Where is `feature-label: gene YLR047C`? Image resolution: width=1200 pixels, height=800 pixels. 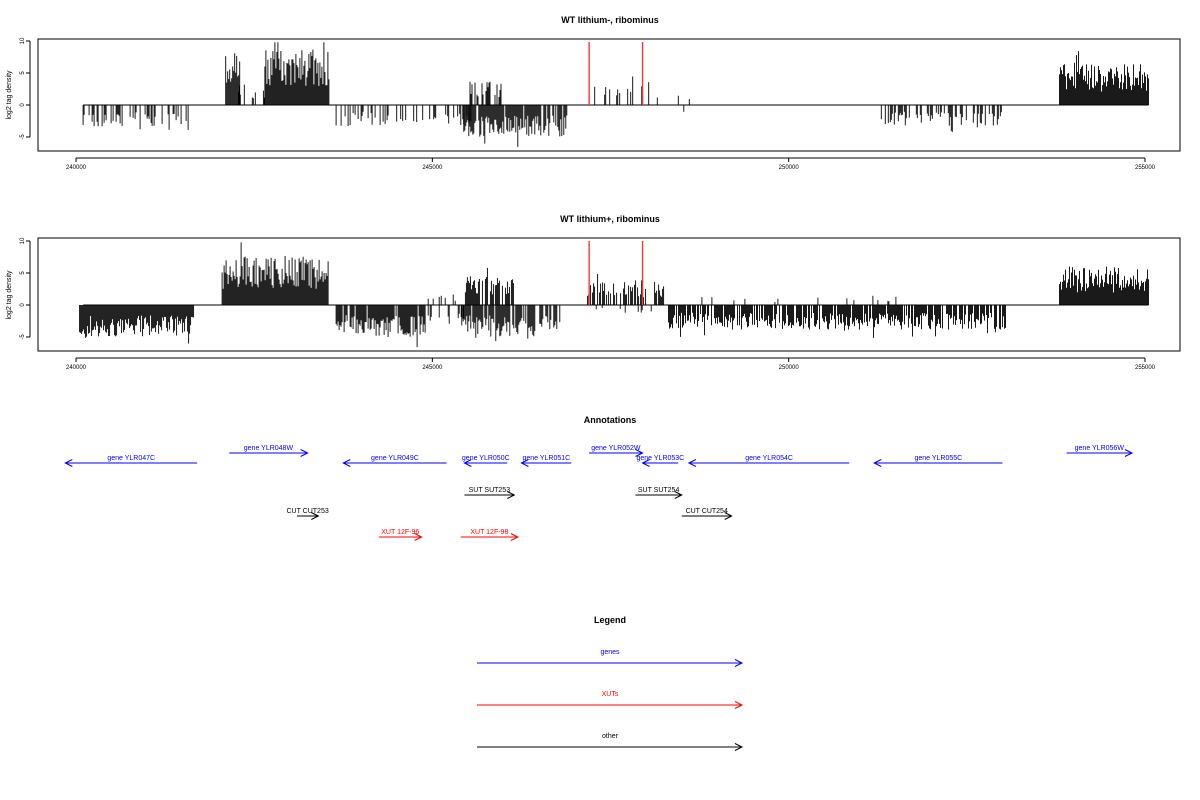 feature-label: gene YLR047C is located at coordinates (131, 458).